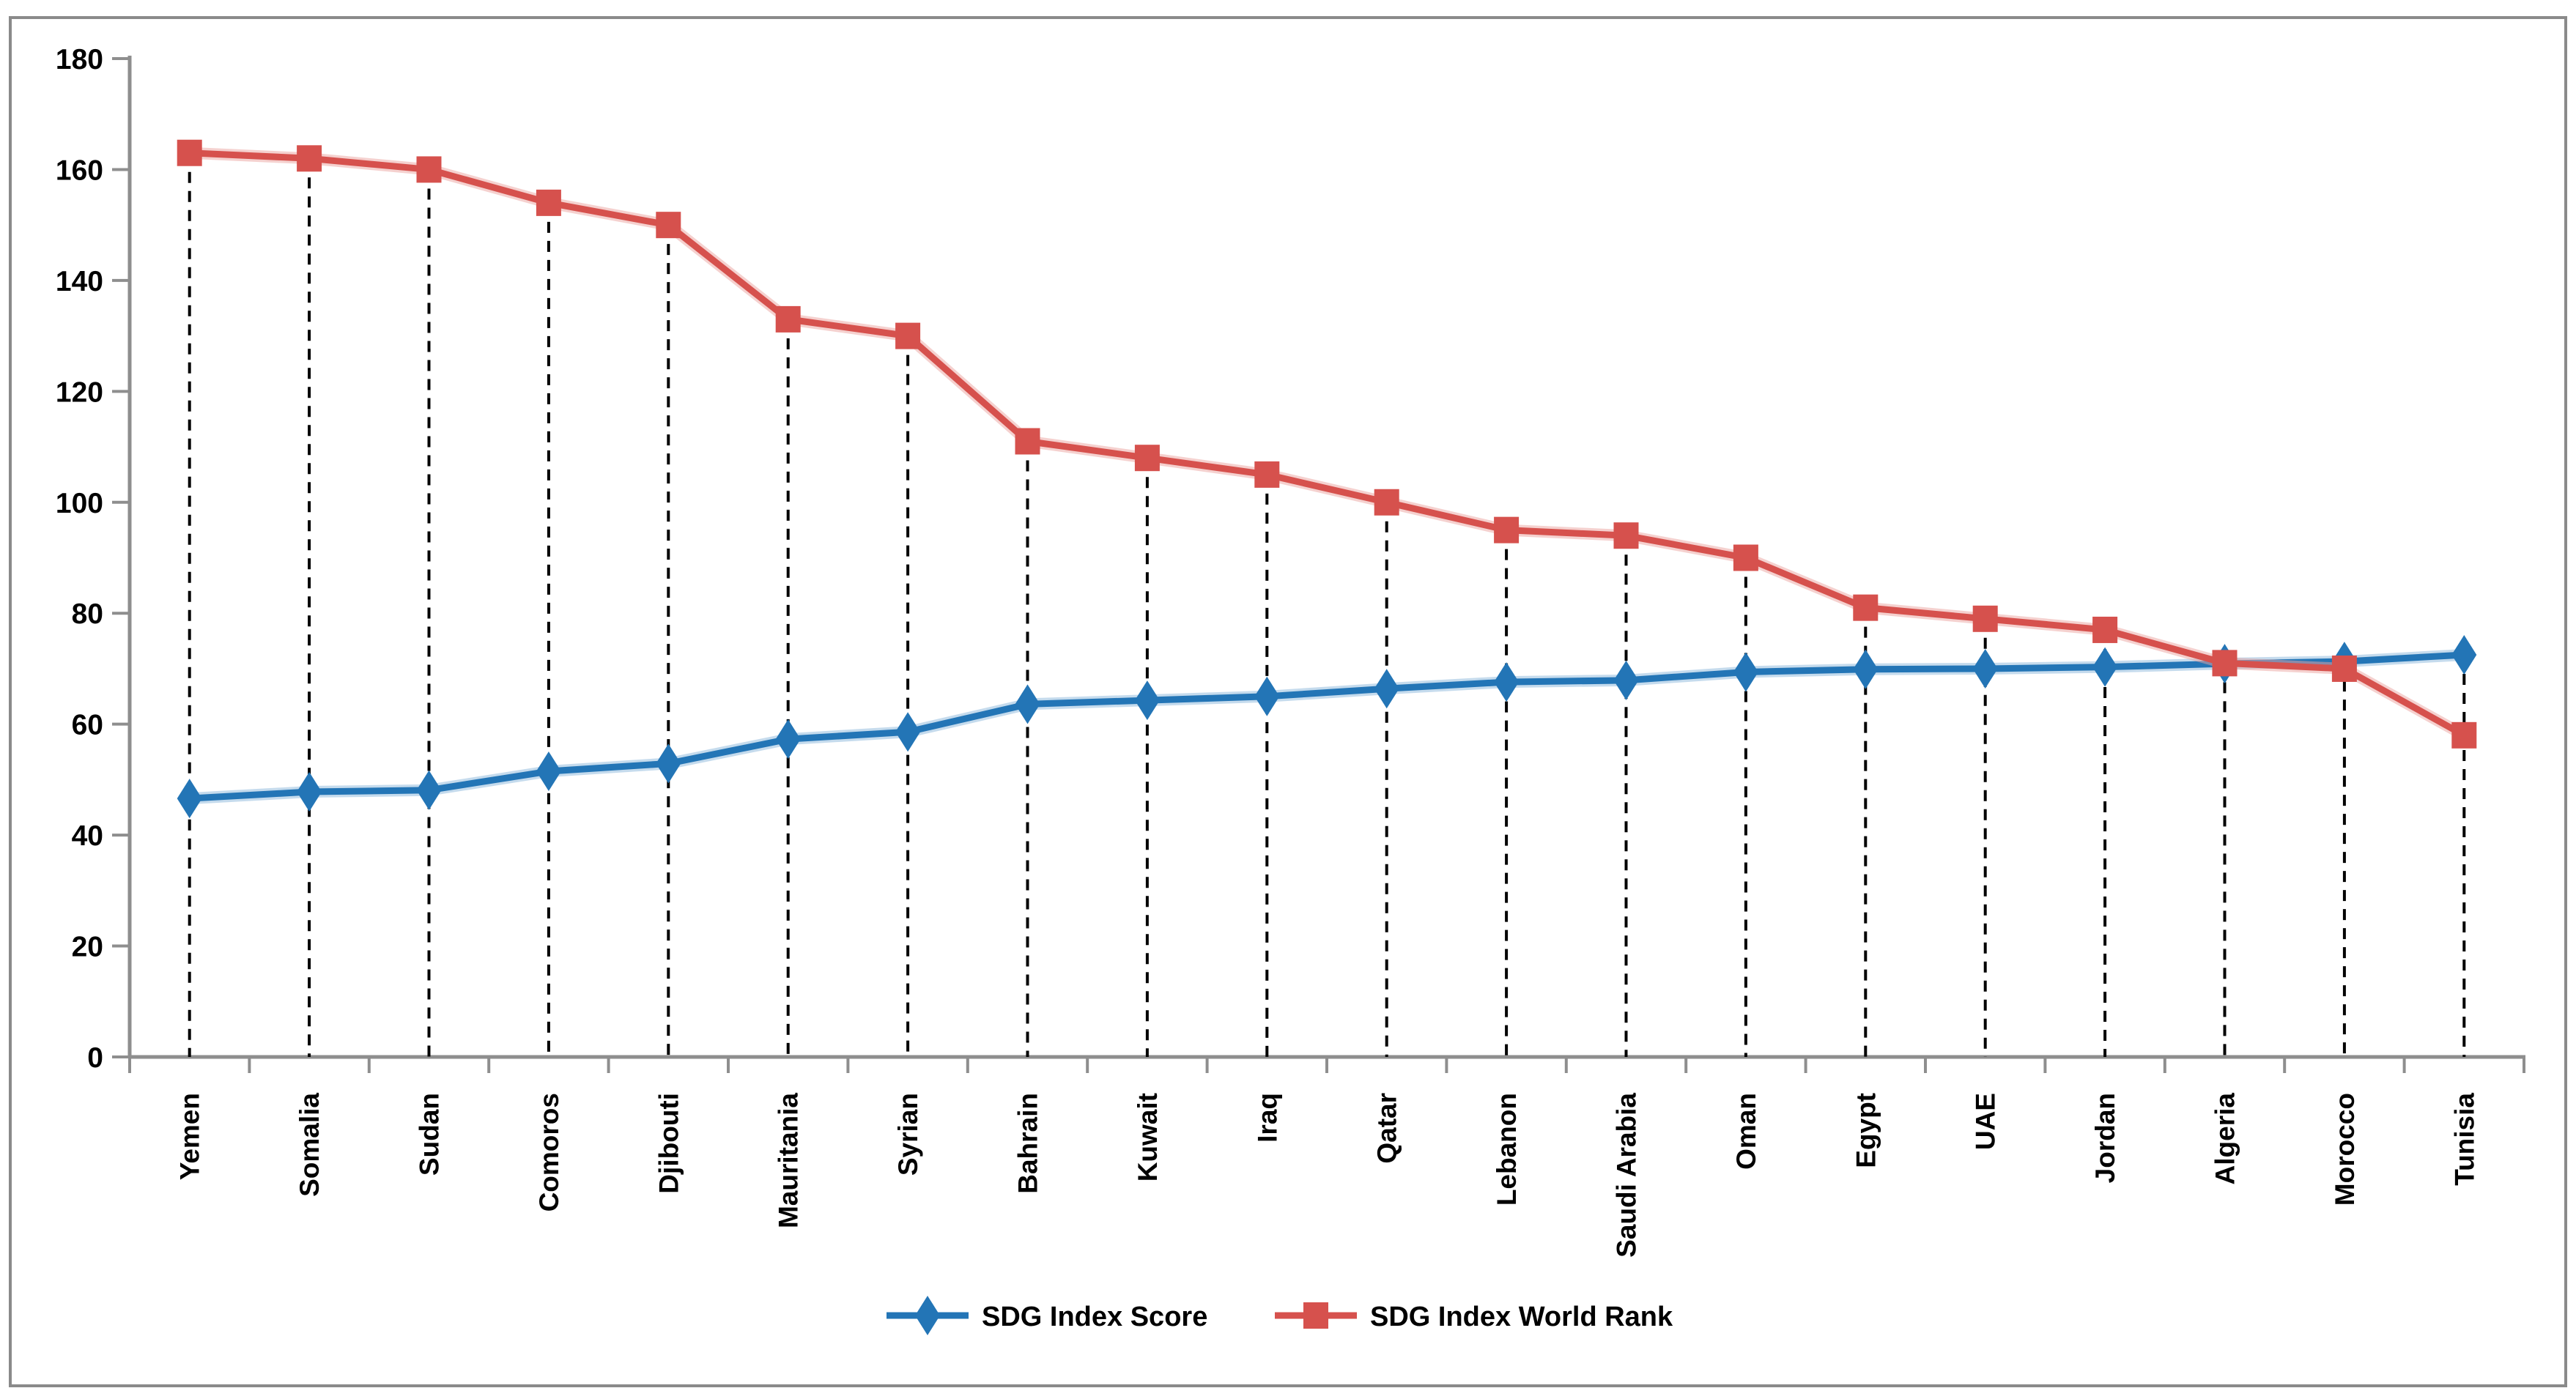 This screenshot has height=1399, width=2576. What do you see at coordinates (908, 732) in the screenshot?
I see `marker-diamond-syrian` at bounding box center [908, 732].